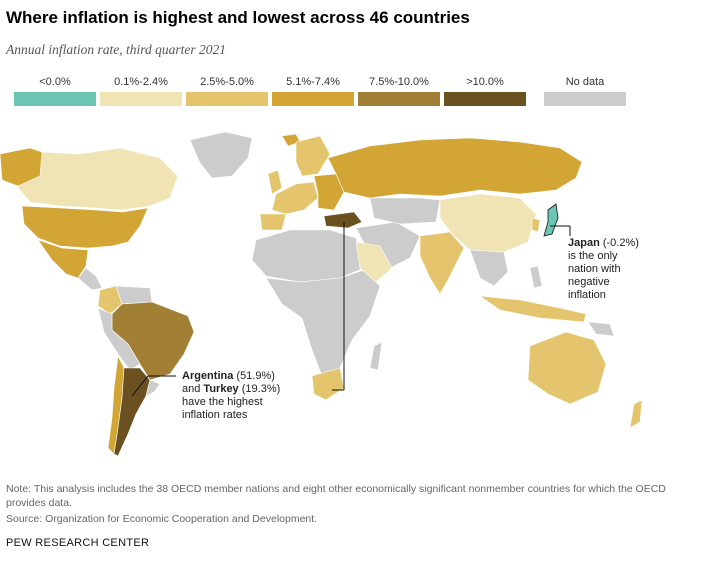 This screenshot has height=561, width=715. What do you see at coordinates (585, 82) in the screenshot?
I see `legend-label: No data` at bounding box center [585, 82].